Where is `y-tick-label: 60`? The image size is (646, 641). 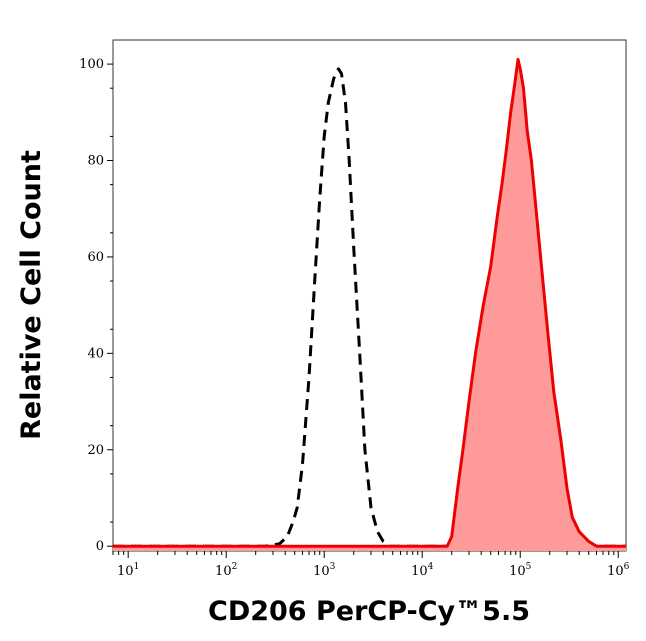 y-tick-label: 60 is located at coordinates (95, 257).